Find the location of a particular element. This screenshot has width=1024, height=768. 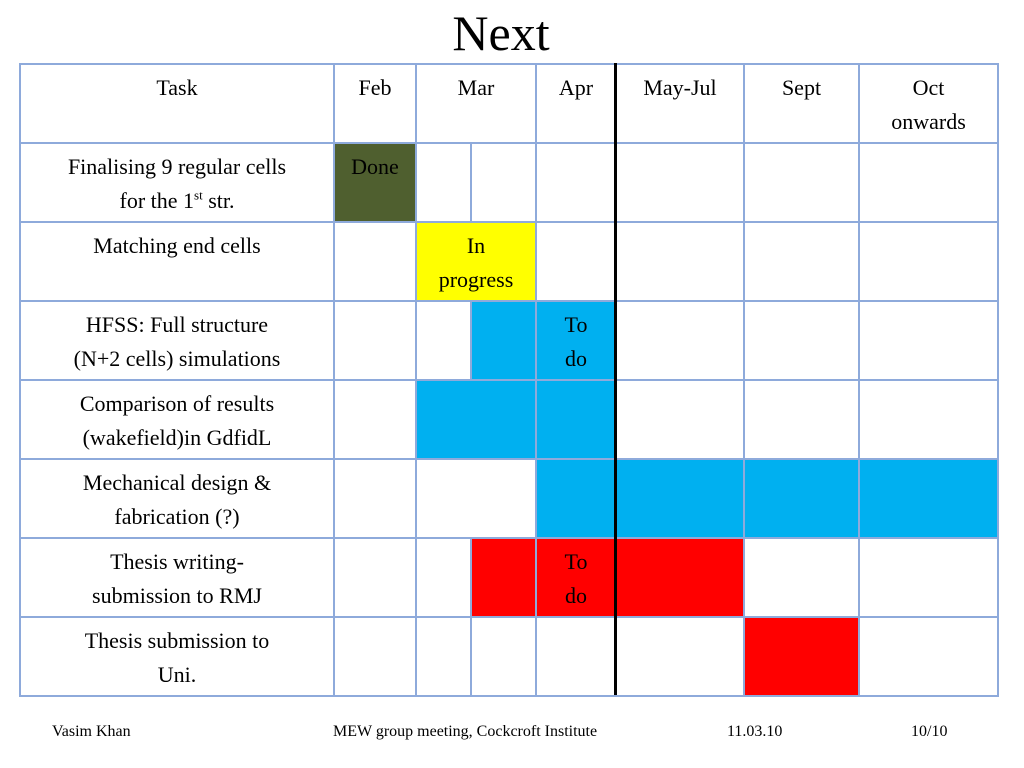

task-cell: Thesis submission to Uni. is located at coordinates (177, 656).